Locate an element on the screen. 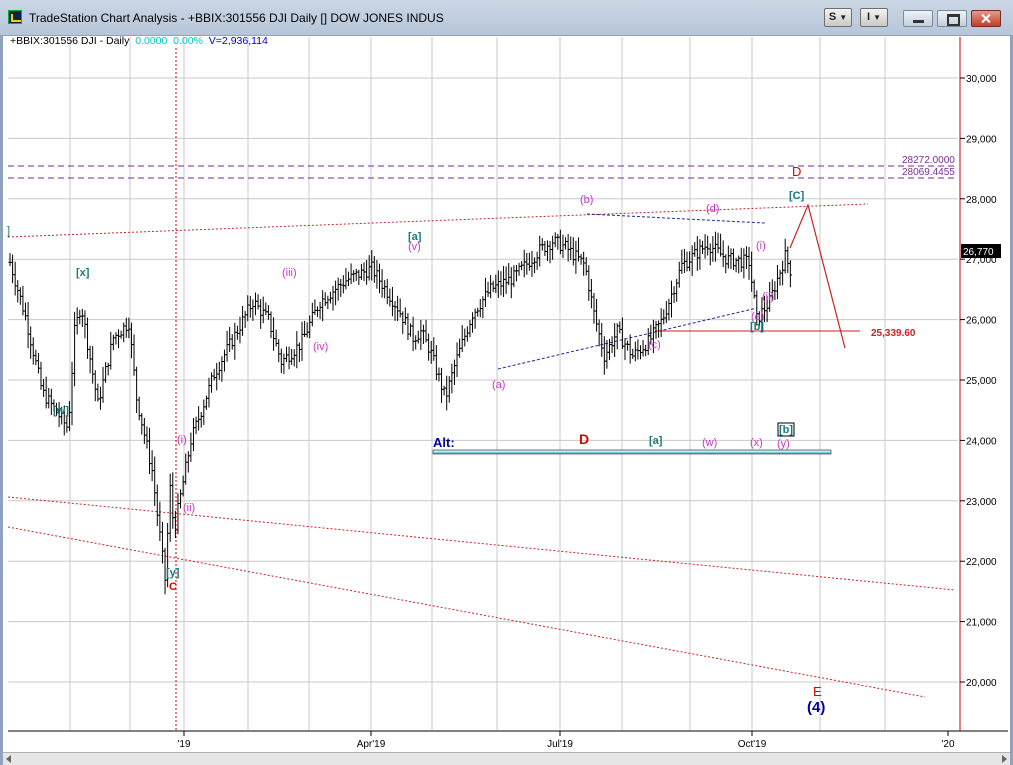 This screenshot has width=1013, height=765. alt-wave-b: [b] is located at coordinates (786, 430).